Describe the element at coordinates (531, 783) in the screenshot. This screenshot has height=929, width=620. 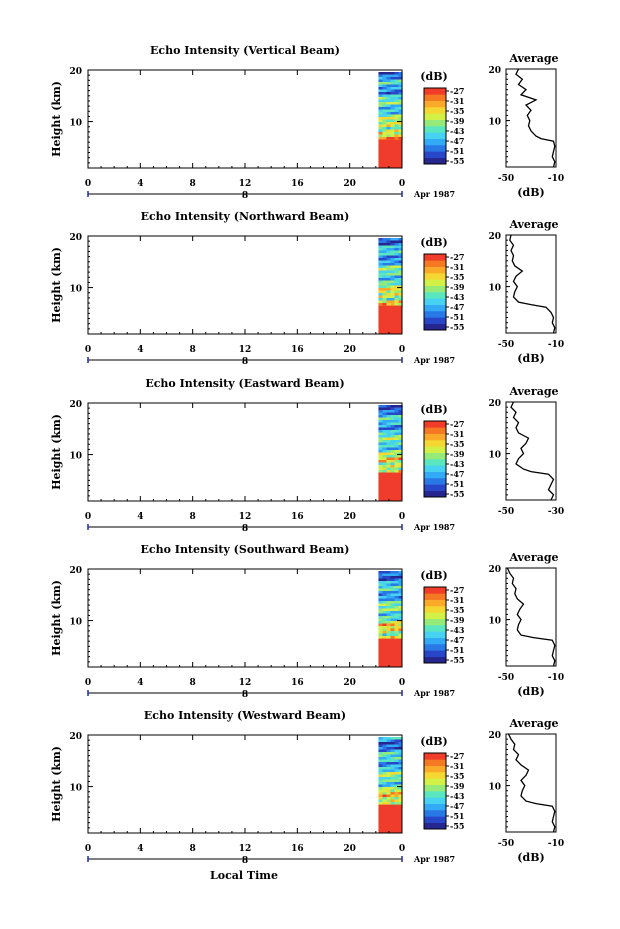
I see `average-profile-line` at that location.